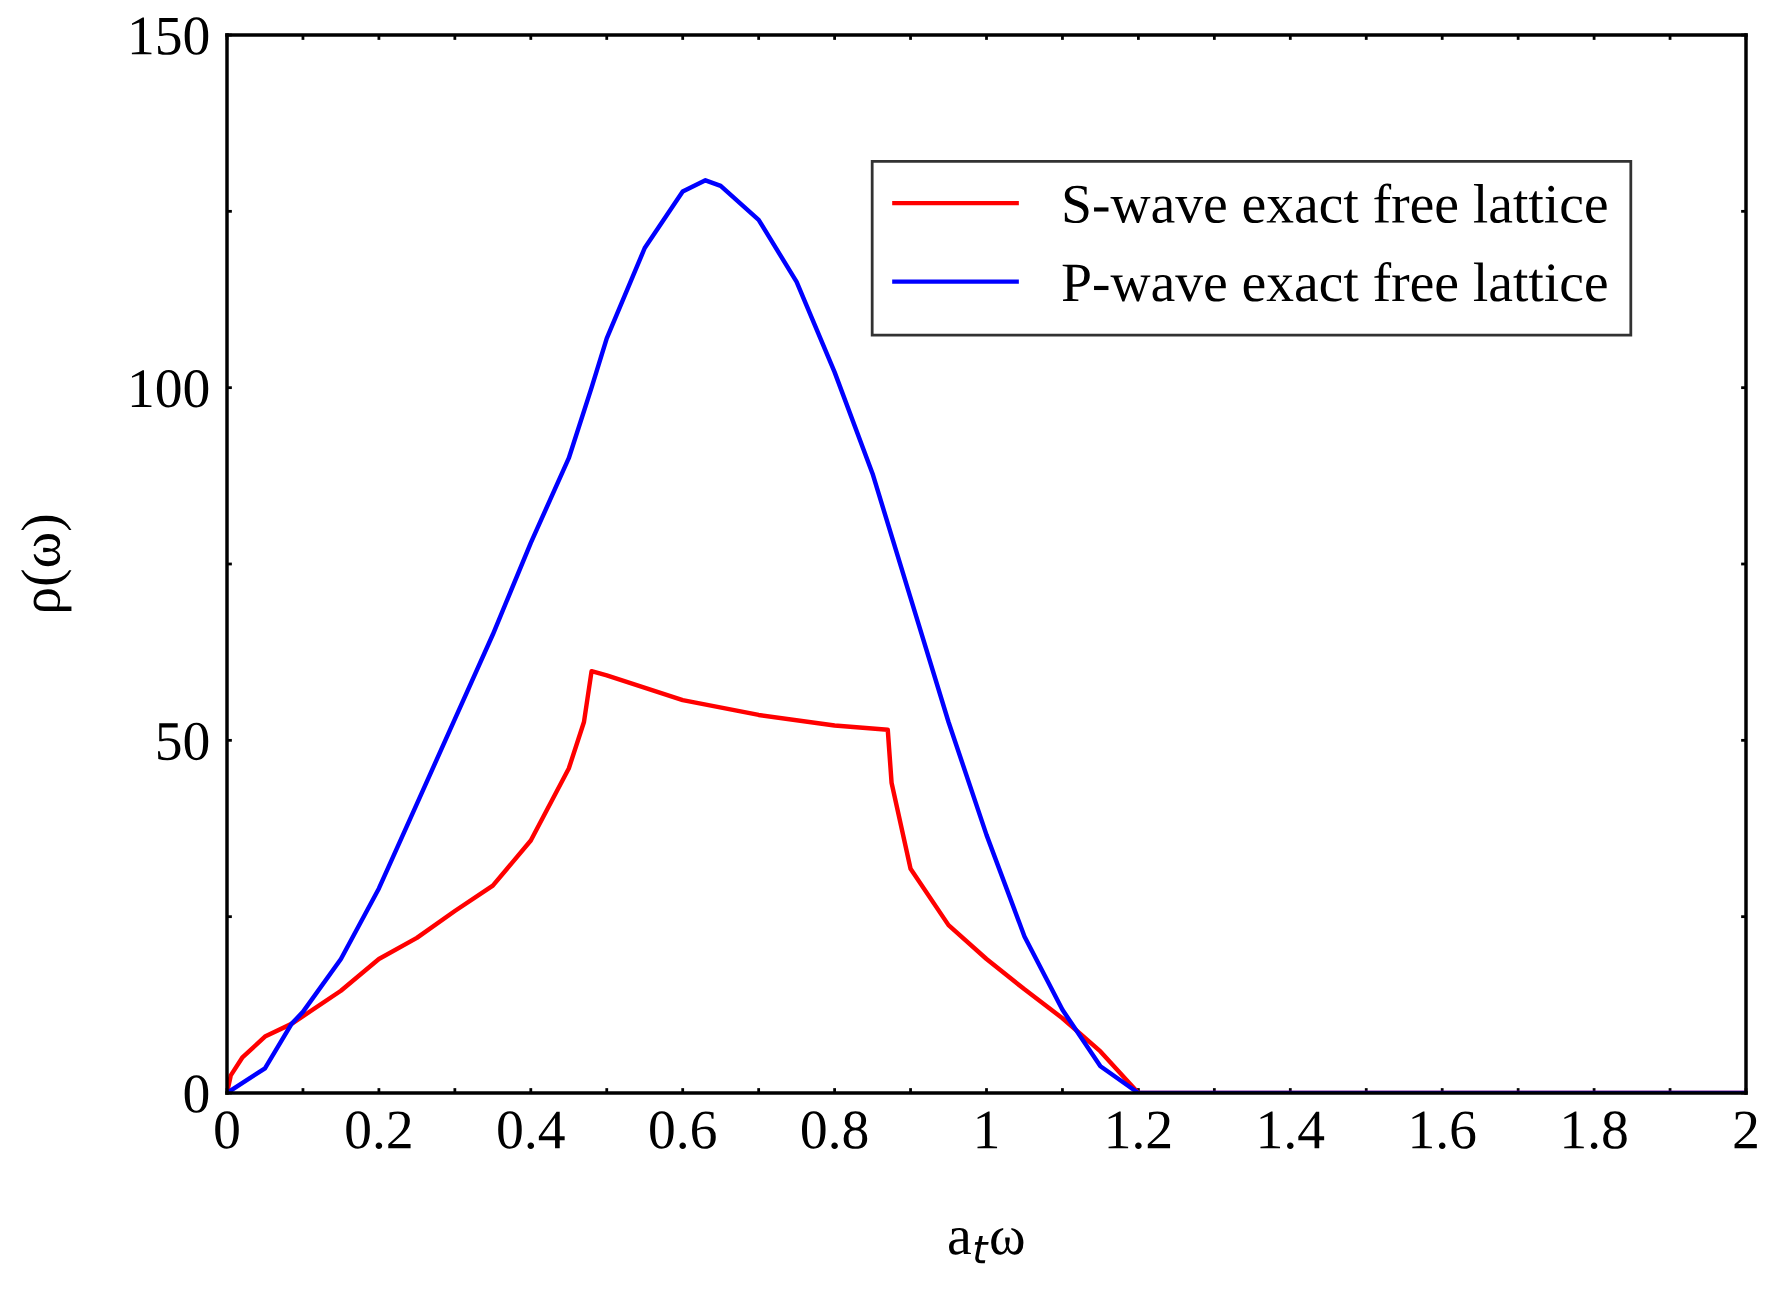 This screenshot has width=1769, height=1297. Describe the element at coordinates (1595, 1130) in the screenshot. I see `x-tick-label: 1.8` at that location.